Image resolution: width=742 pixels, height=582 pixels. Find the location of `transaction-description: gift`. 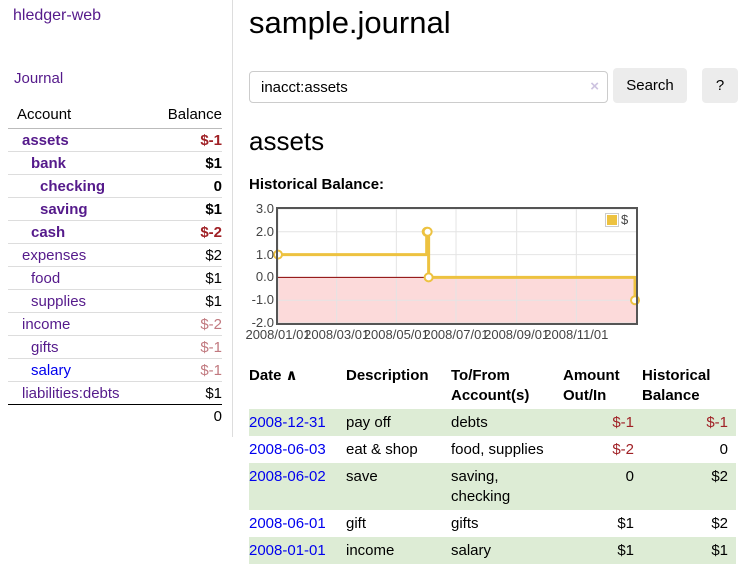

transaction-description: gift is located at coordinates (356, 523).